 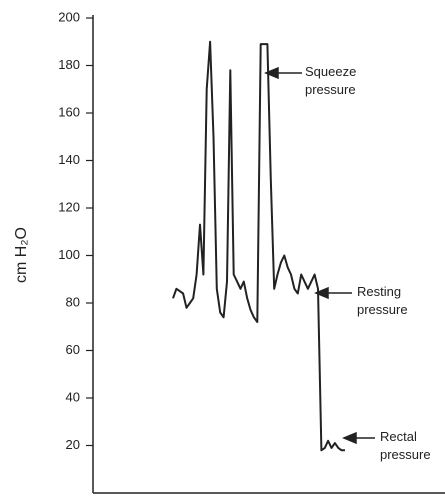 I want to click on y-axis-label: cm H₂O, so click(x=21, y=255).